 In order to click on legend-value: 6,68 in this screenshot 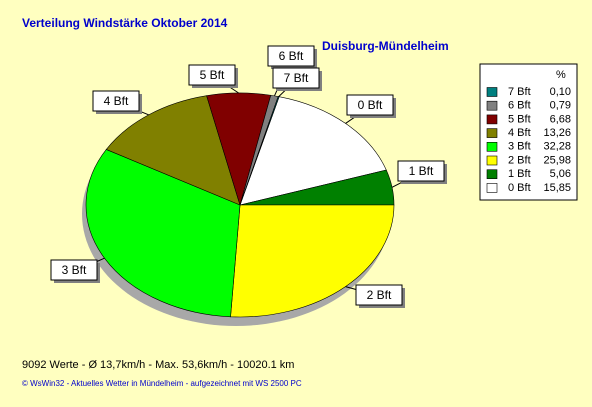, I will do `click(560, 119)`.